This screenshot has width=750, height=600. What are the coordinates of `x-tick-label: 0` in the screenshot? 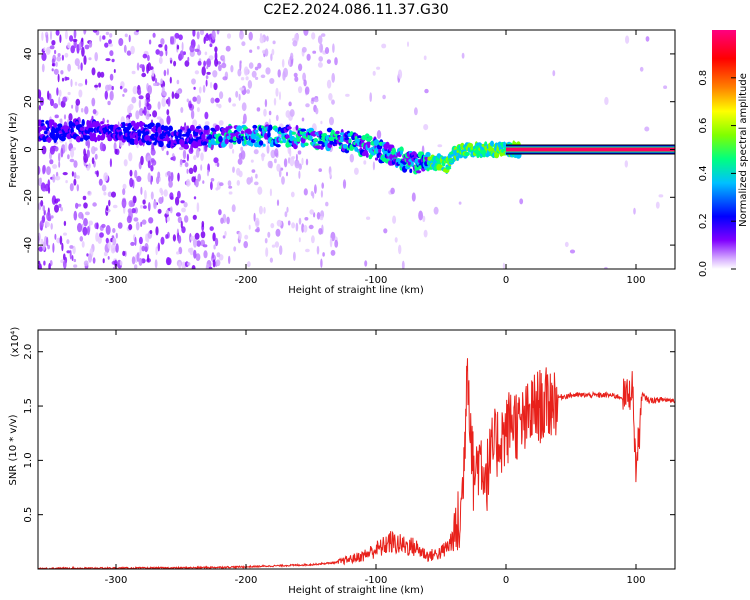 It's located at (506, 280).